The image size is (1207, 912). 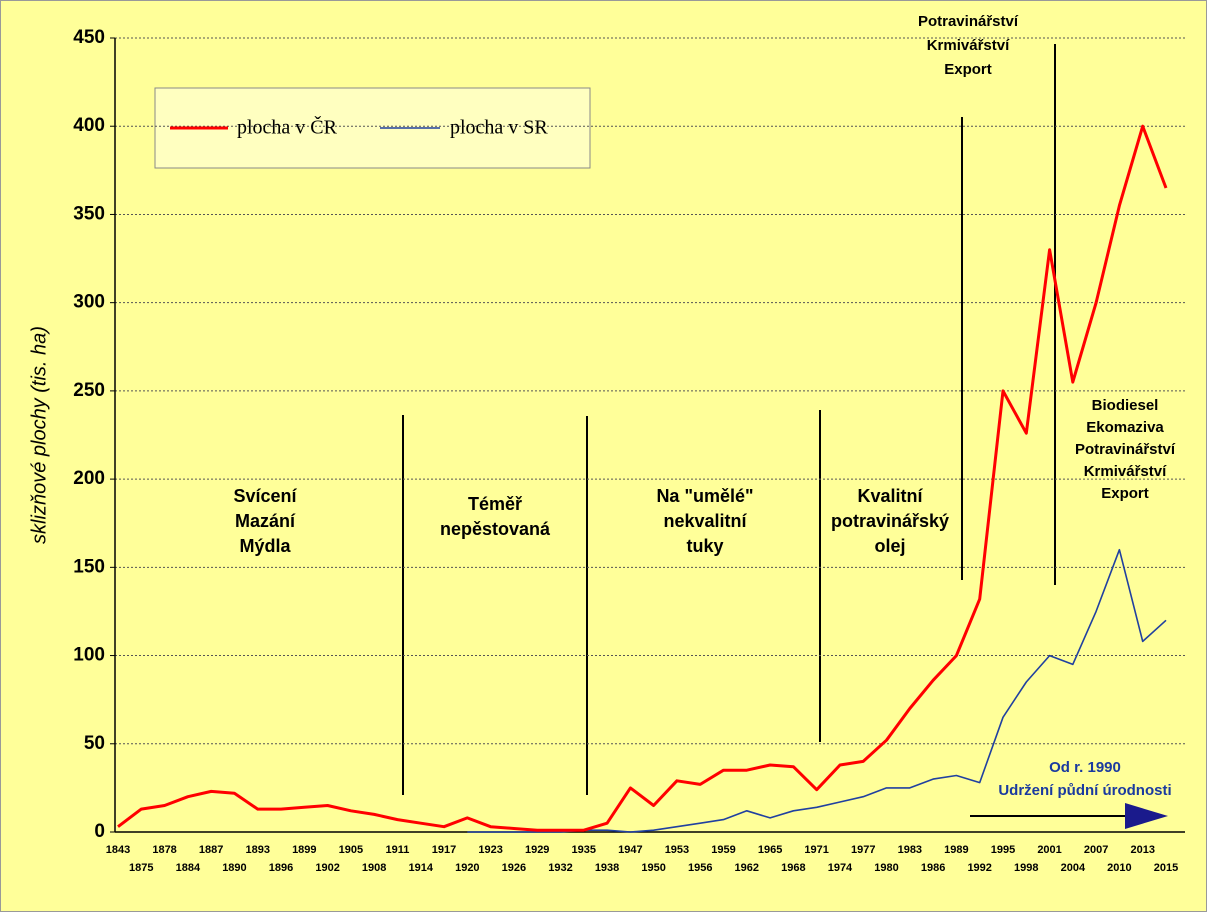 What do you see at coordinates (1085, 767) in the screenshot?
I see `annotation: Od r. 1990` at bounding box center [1085, 767].